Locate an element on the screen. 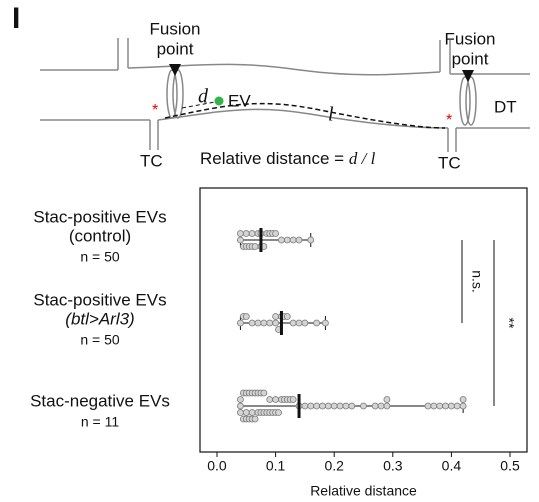  ev-label: EV is located at coordinates (239, 100).